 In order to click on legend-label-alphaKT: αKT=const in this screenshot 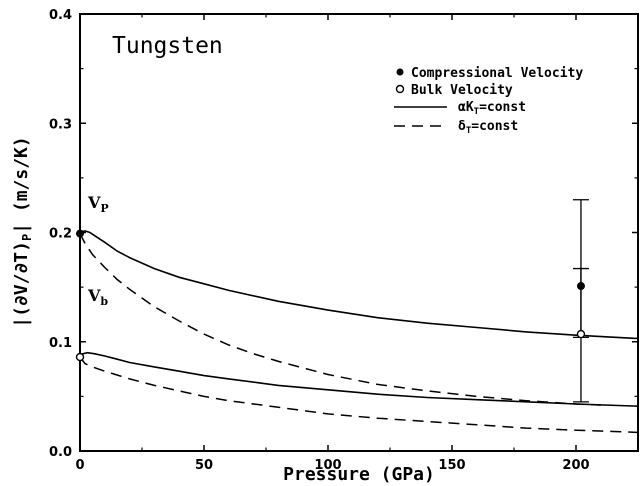, I will do `click(492, 108)`.